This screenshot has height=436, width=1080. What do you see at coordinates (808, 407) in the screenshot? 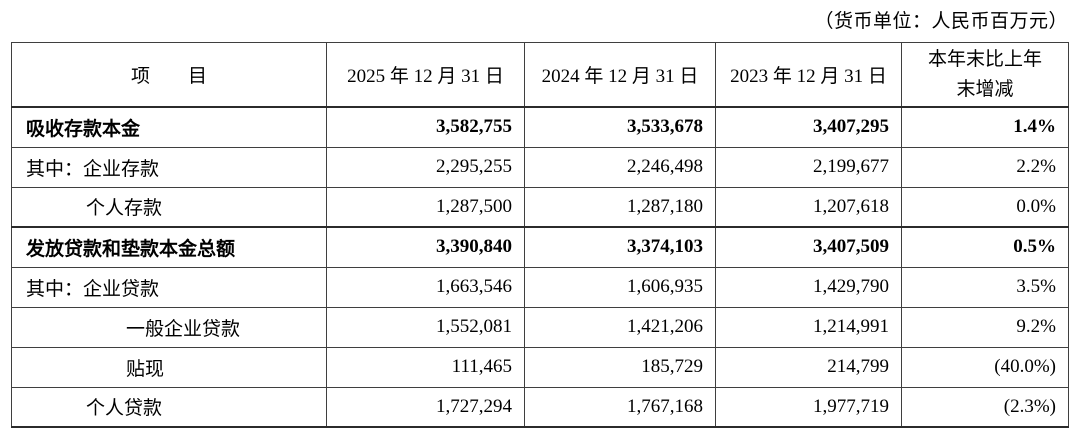
I see `value-2023: 1,977,719` at bounding box center [808, 407].